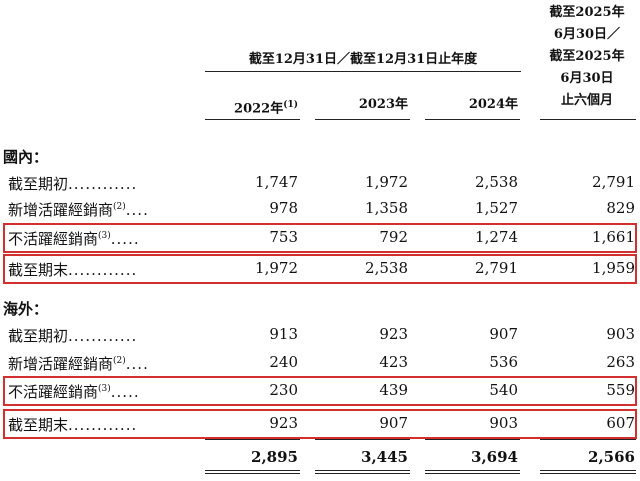 The image size is (640, 481). I want to click on row-value: 1,661, so click(613, 237).